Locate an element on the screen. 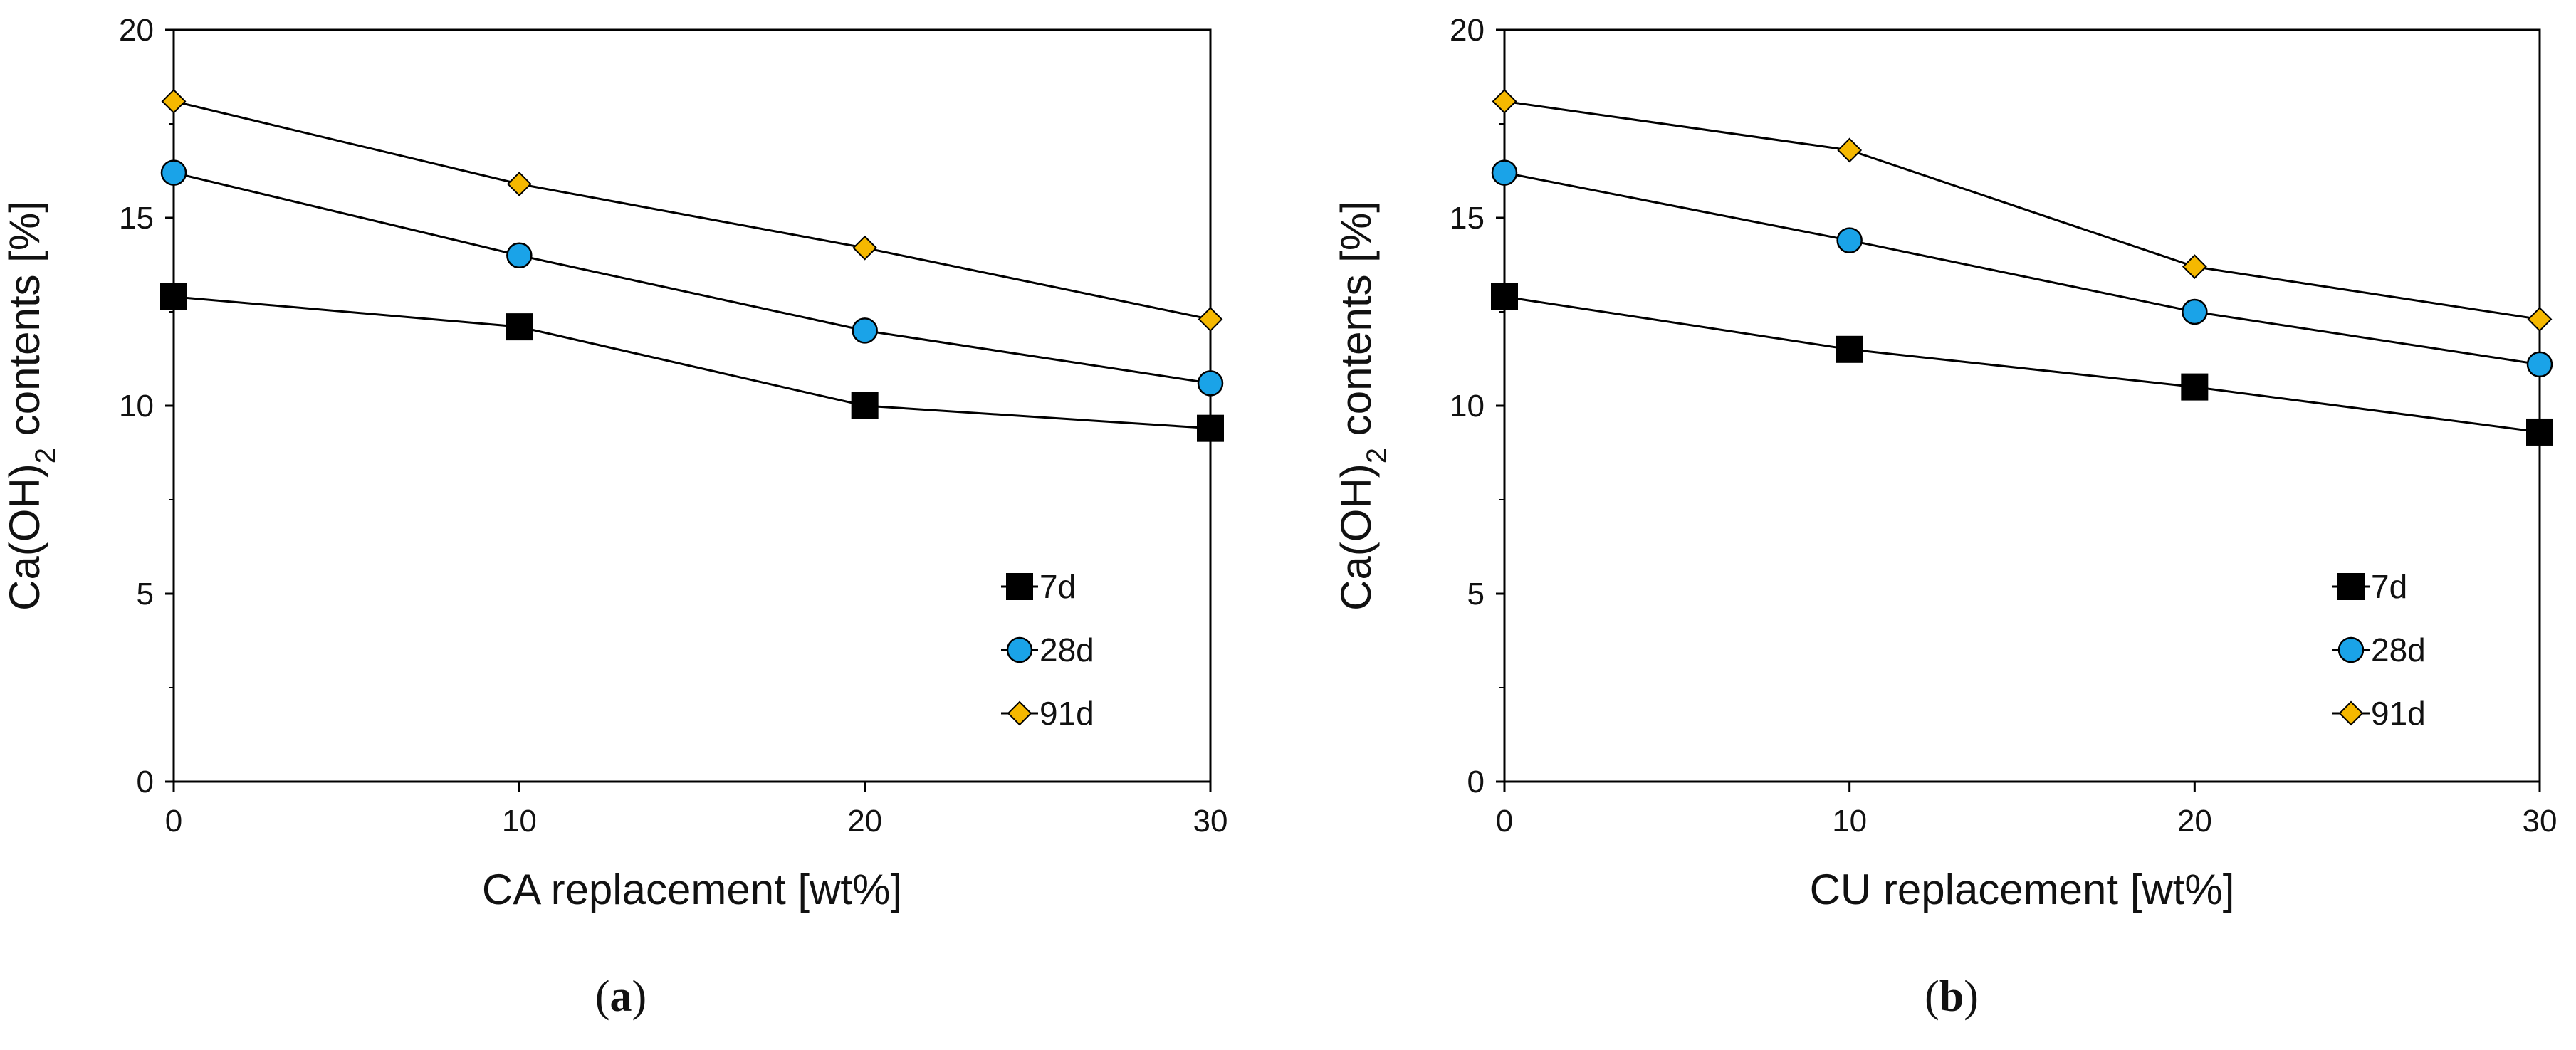 The height and width of the screenshot is (1050, 2576). panel-label: (b) is located at coordinates (1952, 996).